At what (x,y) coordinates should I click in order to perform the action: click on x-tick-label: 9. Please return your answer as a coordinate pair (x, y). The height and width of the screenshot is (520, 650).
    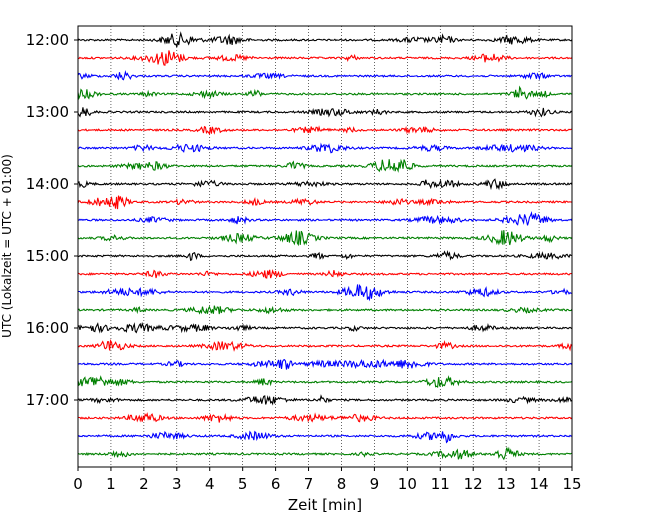
    Looking at the image, I should click on (375, 484).